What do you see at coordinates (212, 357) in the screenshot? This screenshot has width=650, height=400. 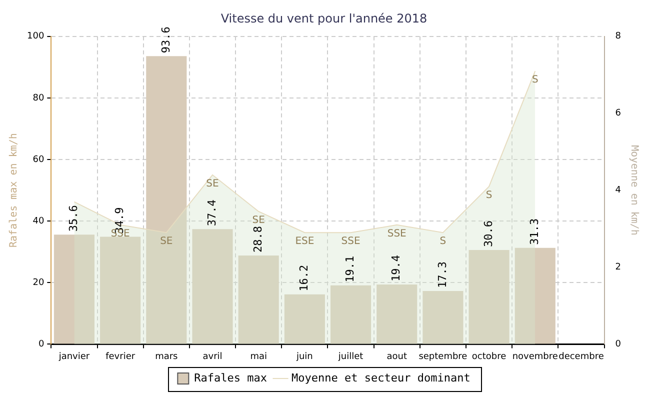 I see `x-tick-label: avril` at bounding box center [212, 357].